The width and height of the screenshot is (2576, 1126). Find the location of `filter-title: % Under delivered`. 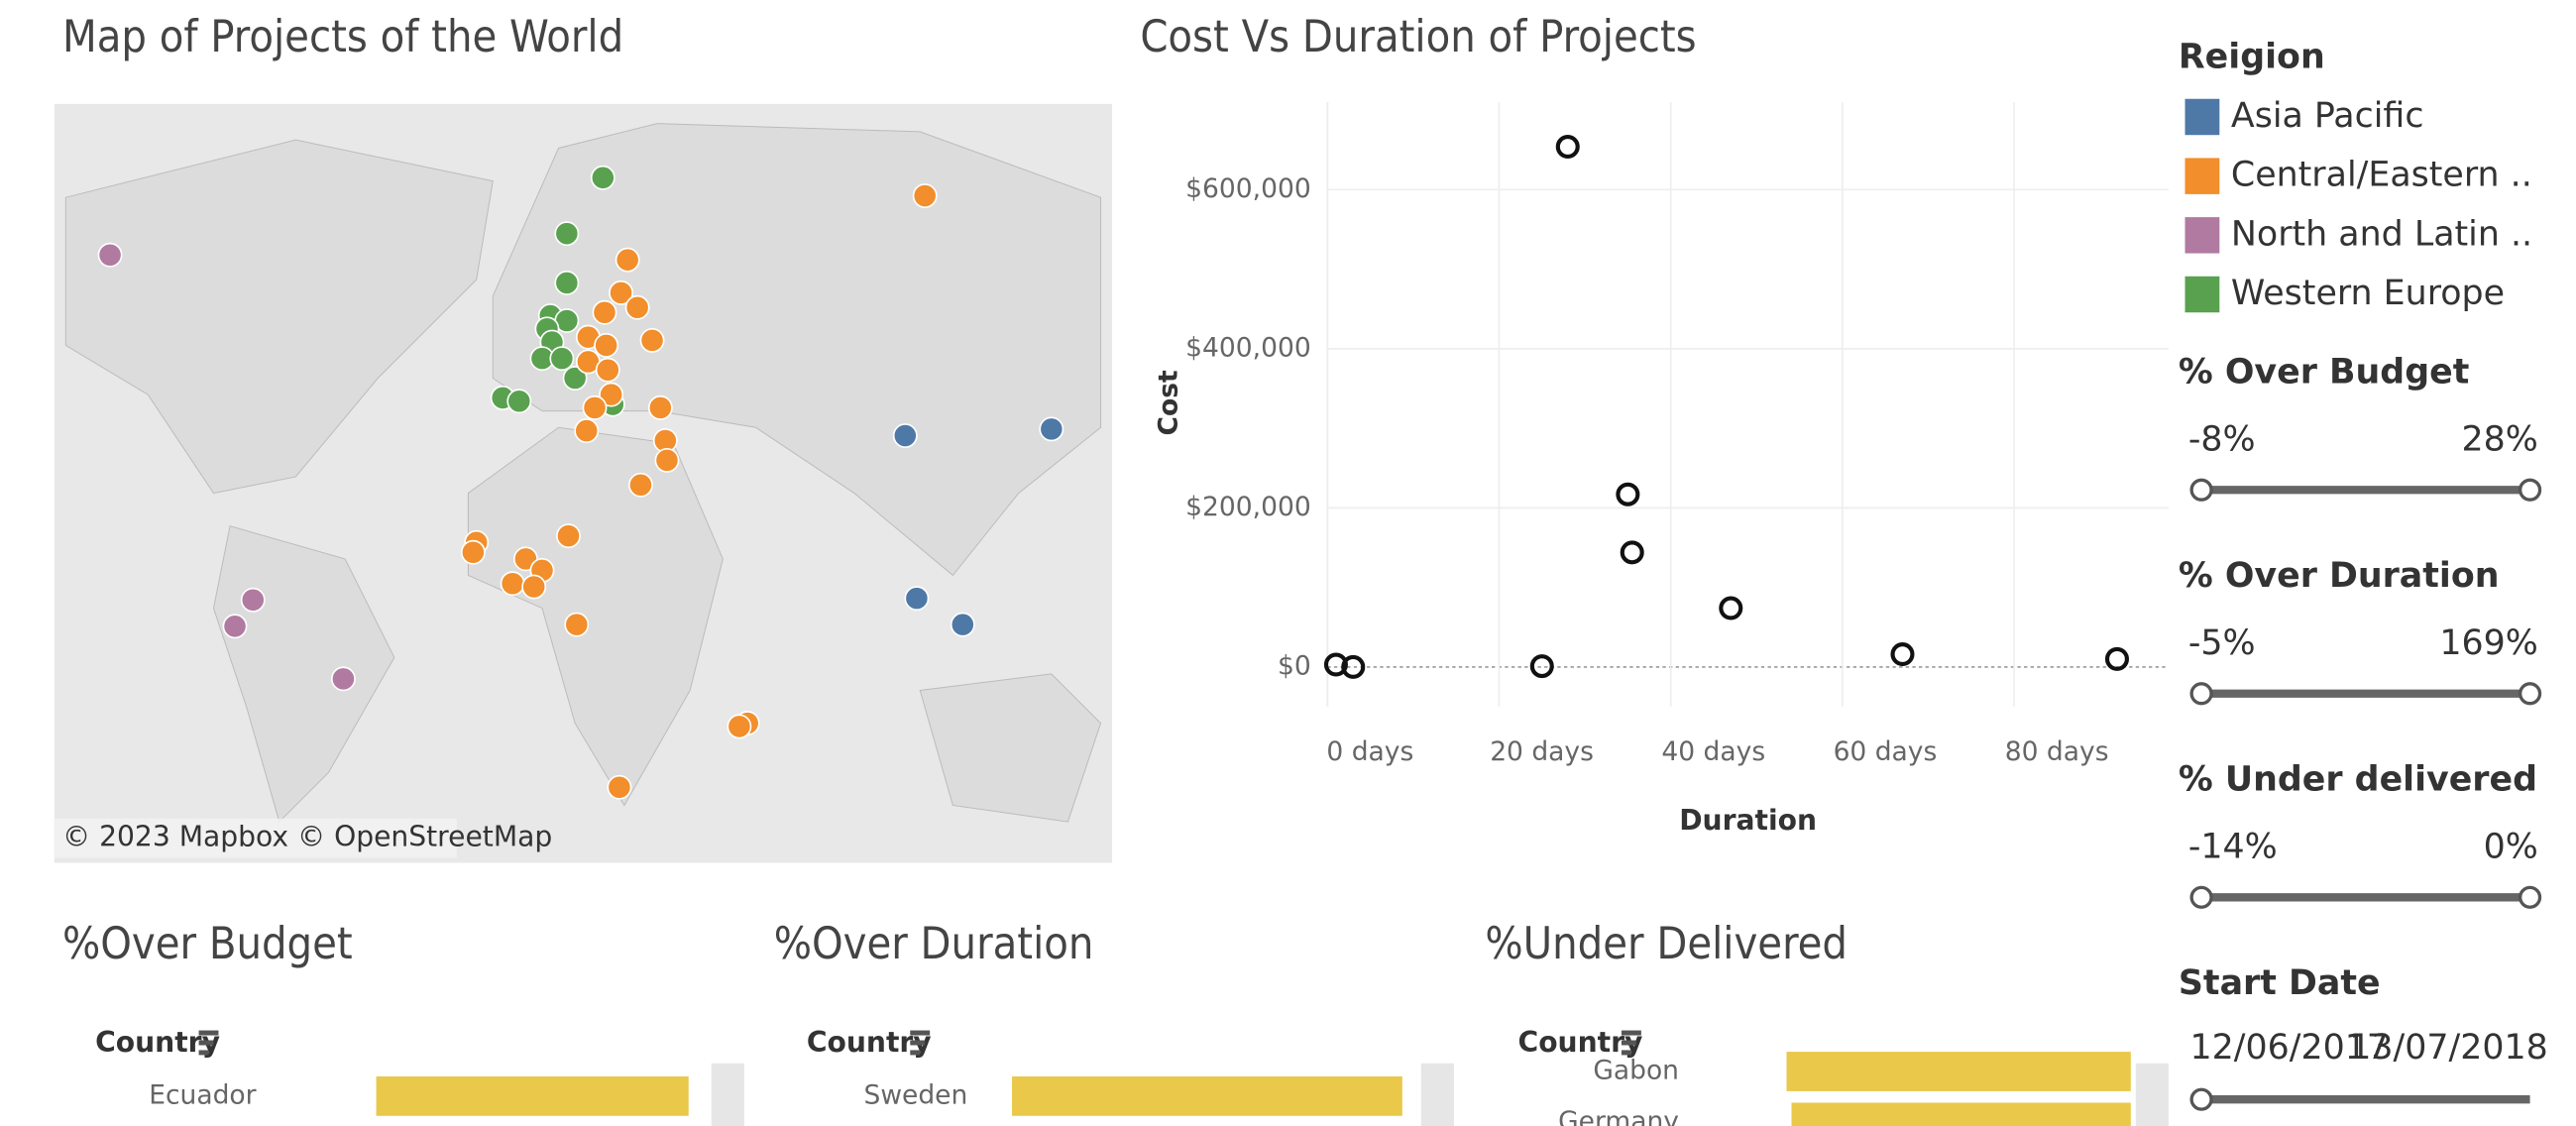

filter-title: % Under delivered is located at coordinates (2358, 780).